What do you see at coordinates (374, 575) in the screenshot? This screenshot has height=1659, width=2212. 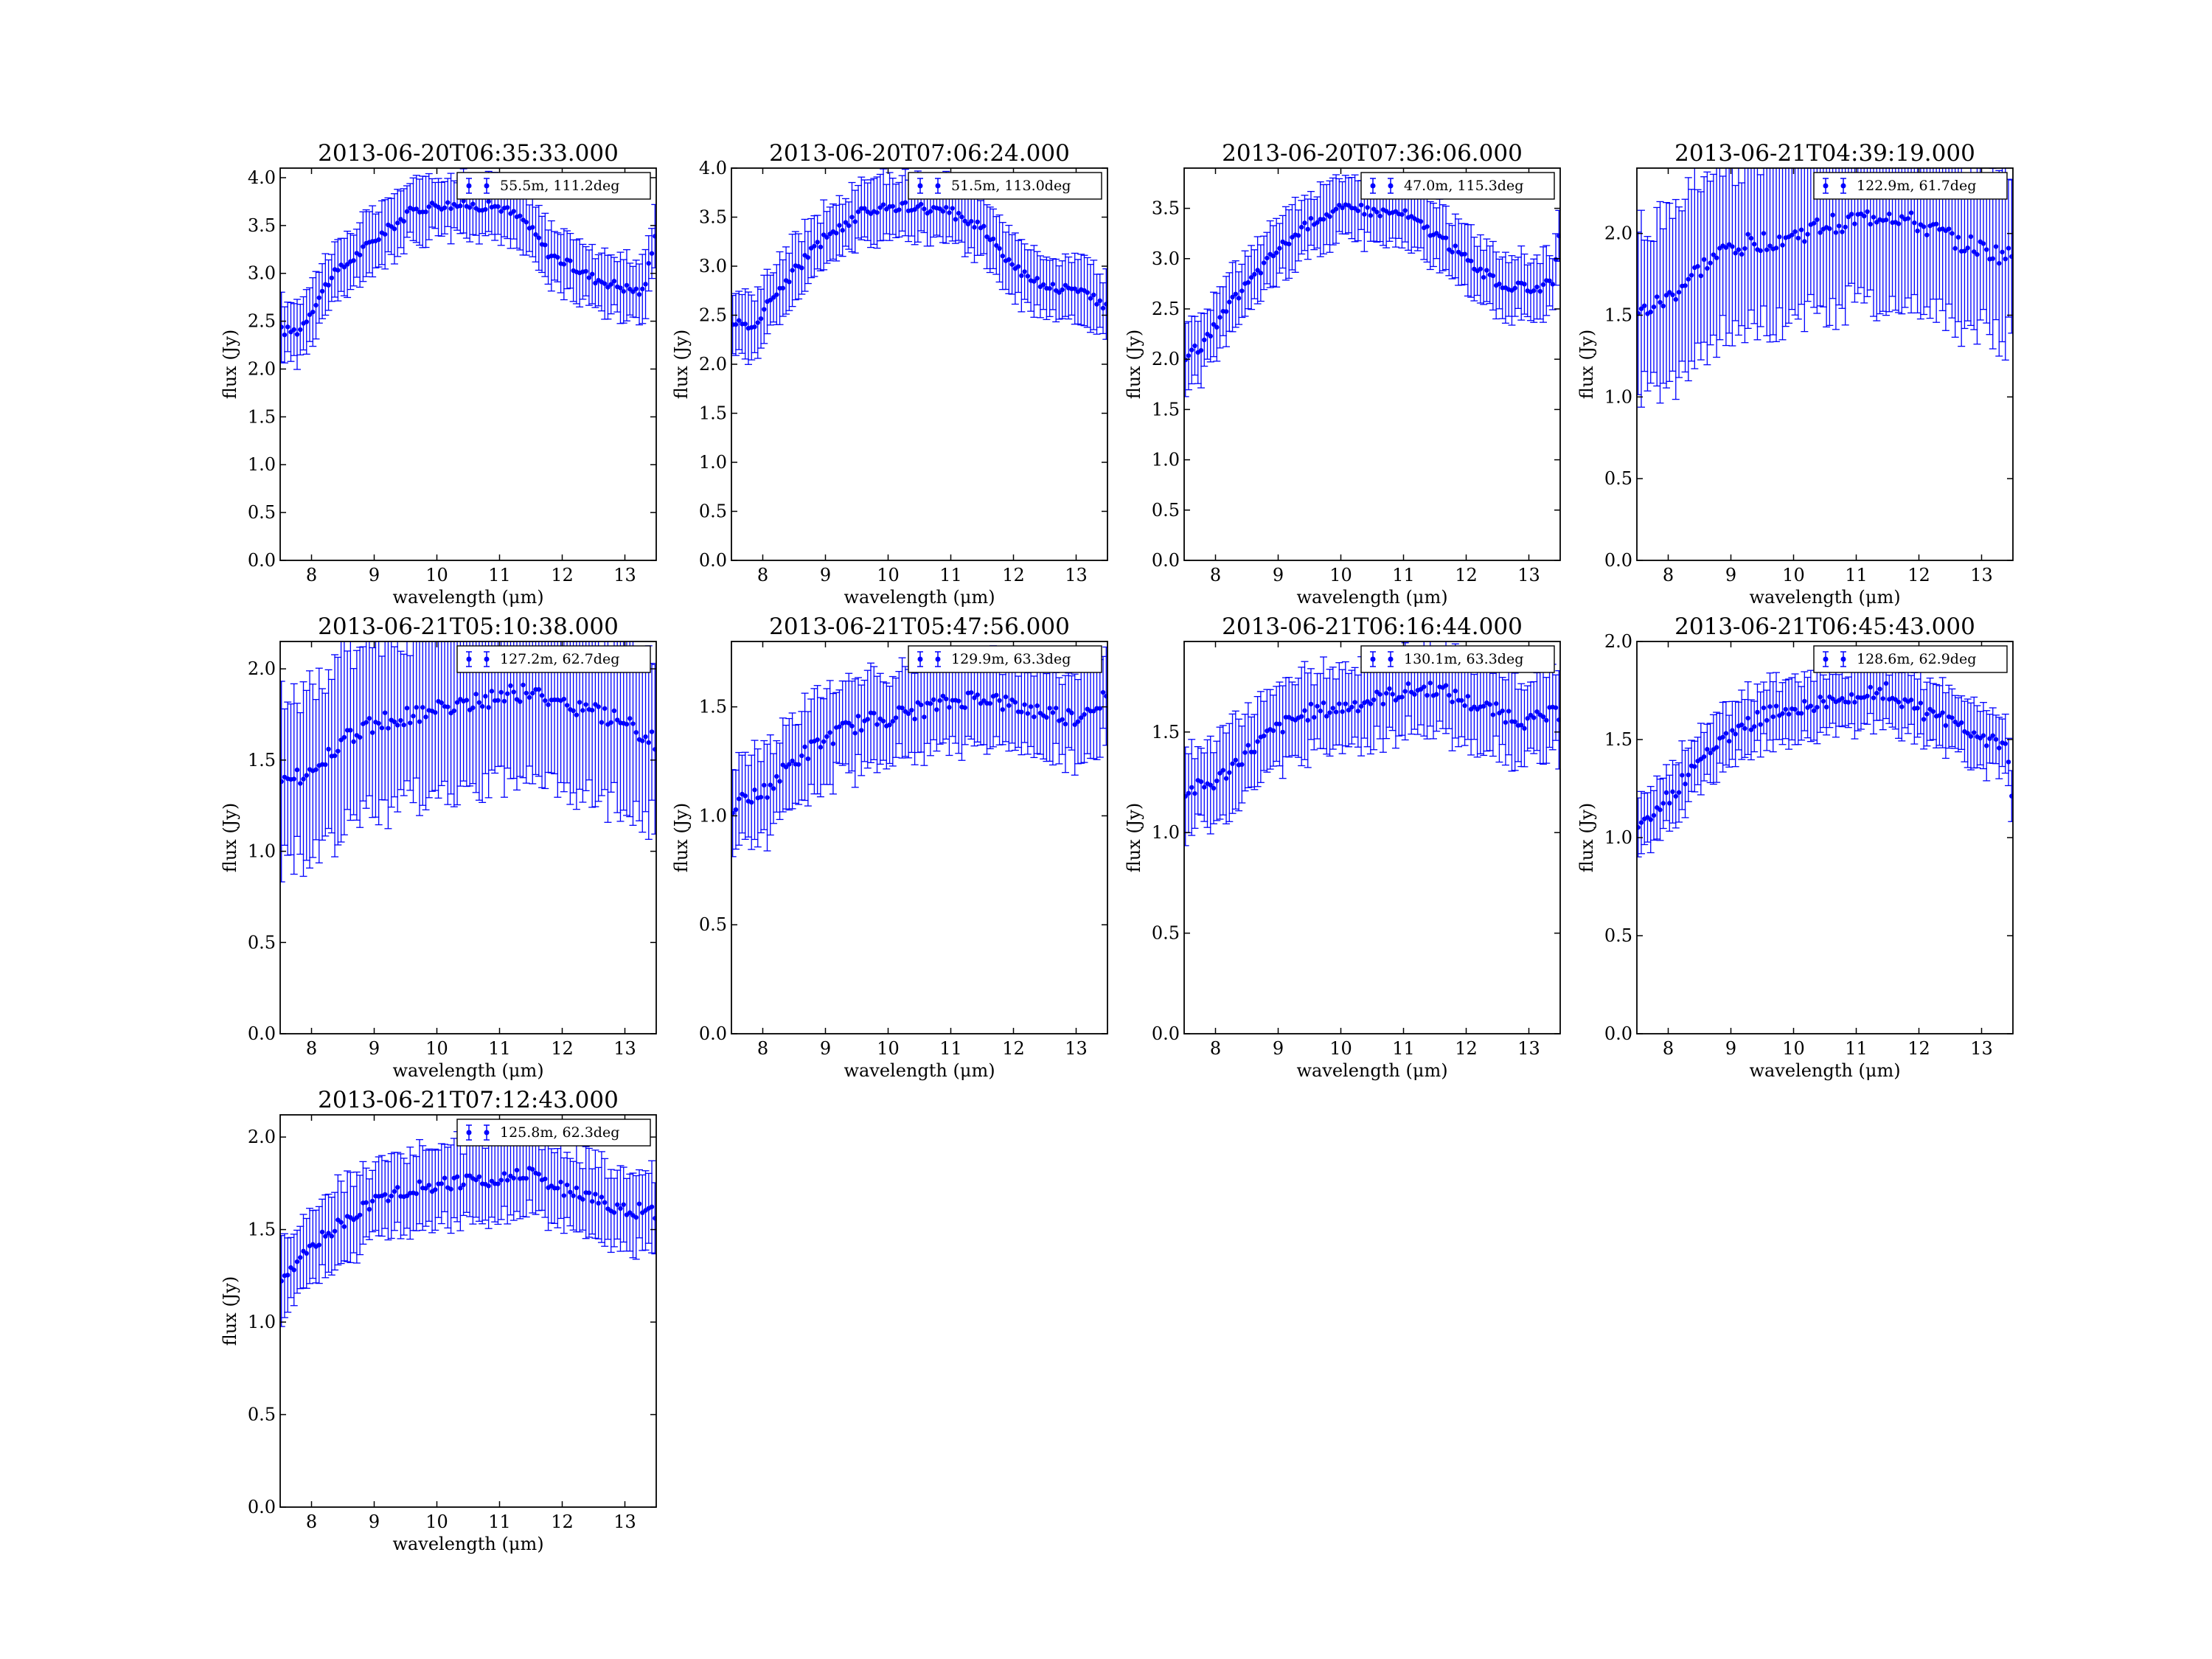 I see `x-tick-label: 9` at bounding box center [374, 575].